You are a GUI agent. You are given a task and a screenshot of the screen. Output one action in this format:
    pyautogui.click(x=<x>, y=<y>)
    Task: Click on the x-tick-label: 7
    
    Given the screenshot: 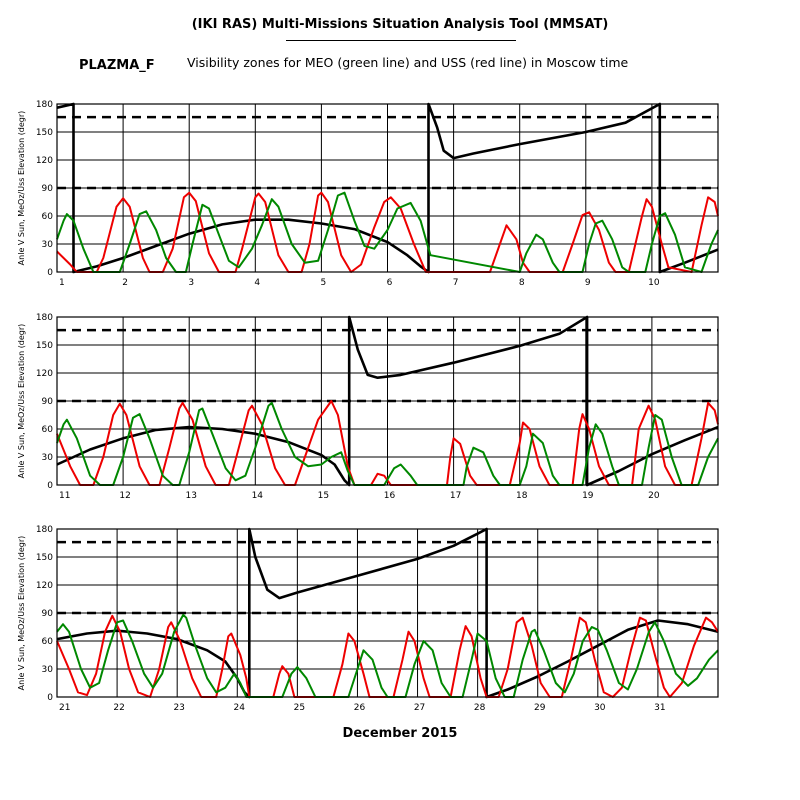 What is the action you would take?
    pyautogui.click(x=456, y=283)
    